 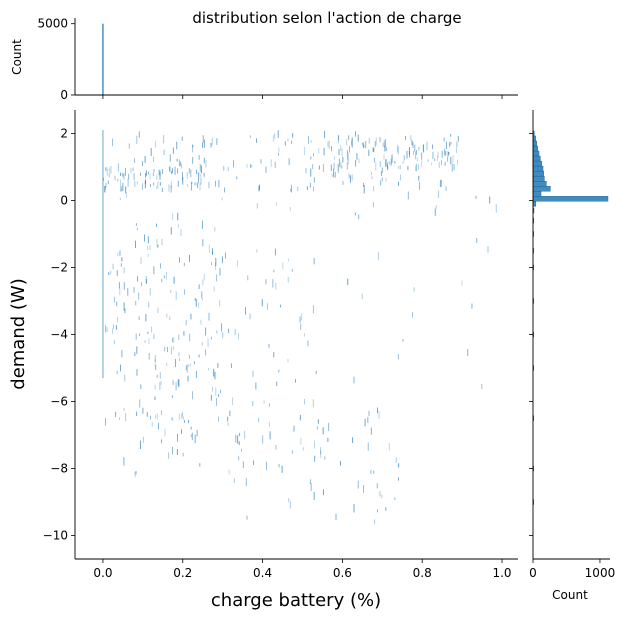 What do you see at coordinates (342, 573) in the screenshot?
I see `x-tick-label: 0.6` at bounding box center [342, 573].